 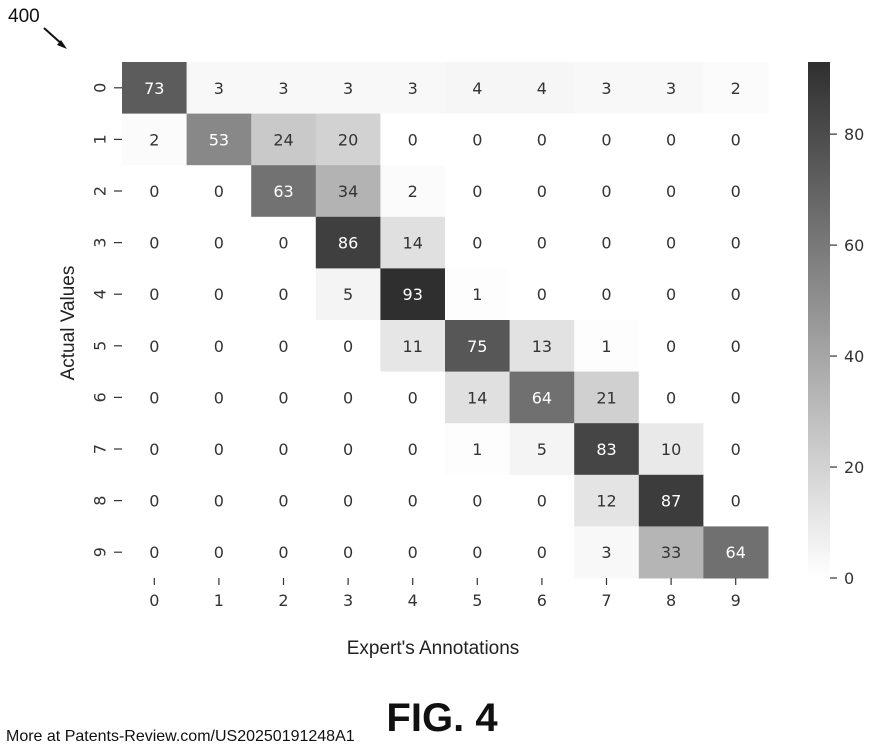 I want to click on heatmap-cell-r3-c8, so click(x=671, y=242).